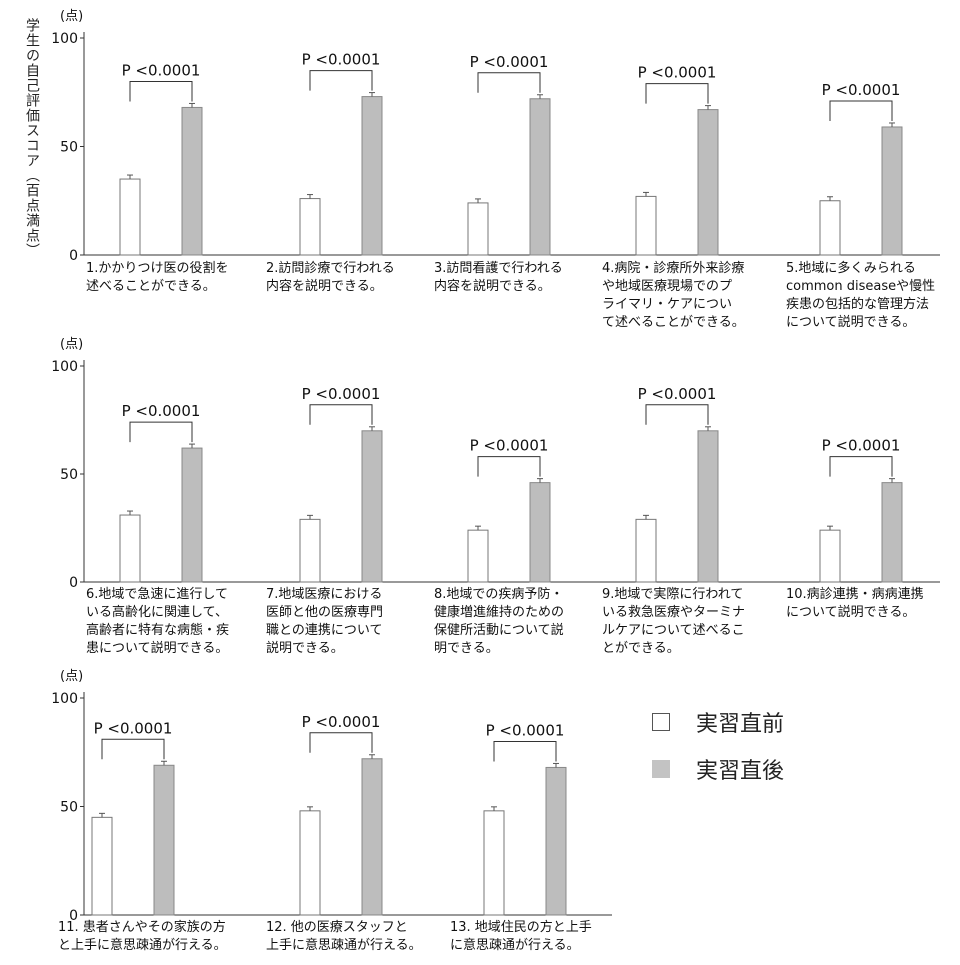 This screenshot has width=960, height=965. Describe the element at coordinates (855, 594) in the screenshot. I see `category-label: 10.病診連携・病病連携` at that location.